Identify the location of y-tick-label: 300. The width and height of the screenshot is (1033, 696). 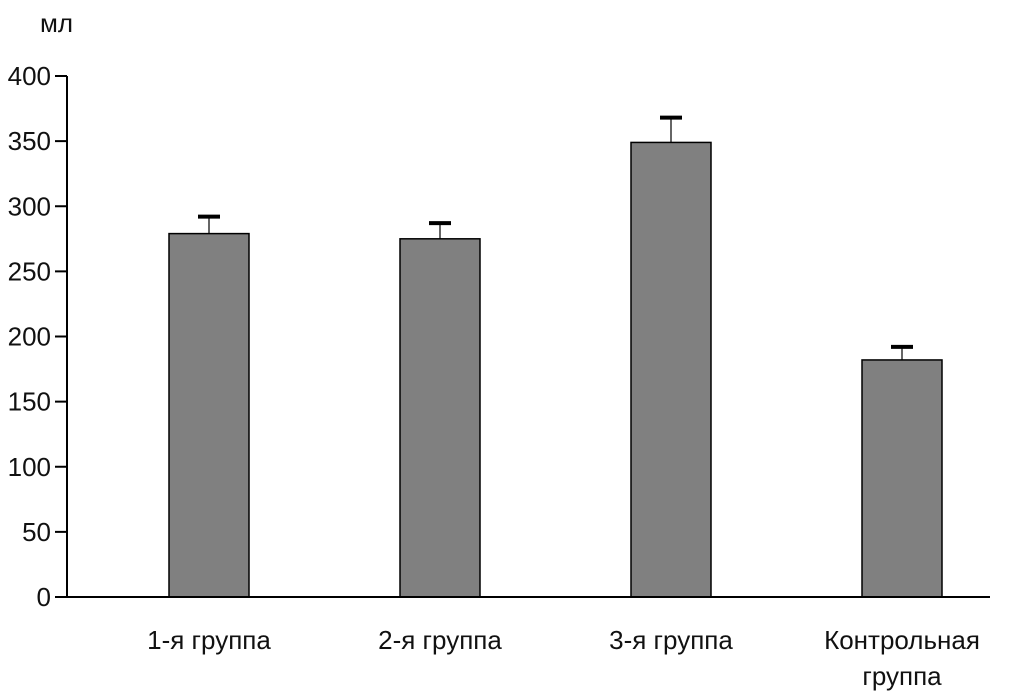
(29, 206).